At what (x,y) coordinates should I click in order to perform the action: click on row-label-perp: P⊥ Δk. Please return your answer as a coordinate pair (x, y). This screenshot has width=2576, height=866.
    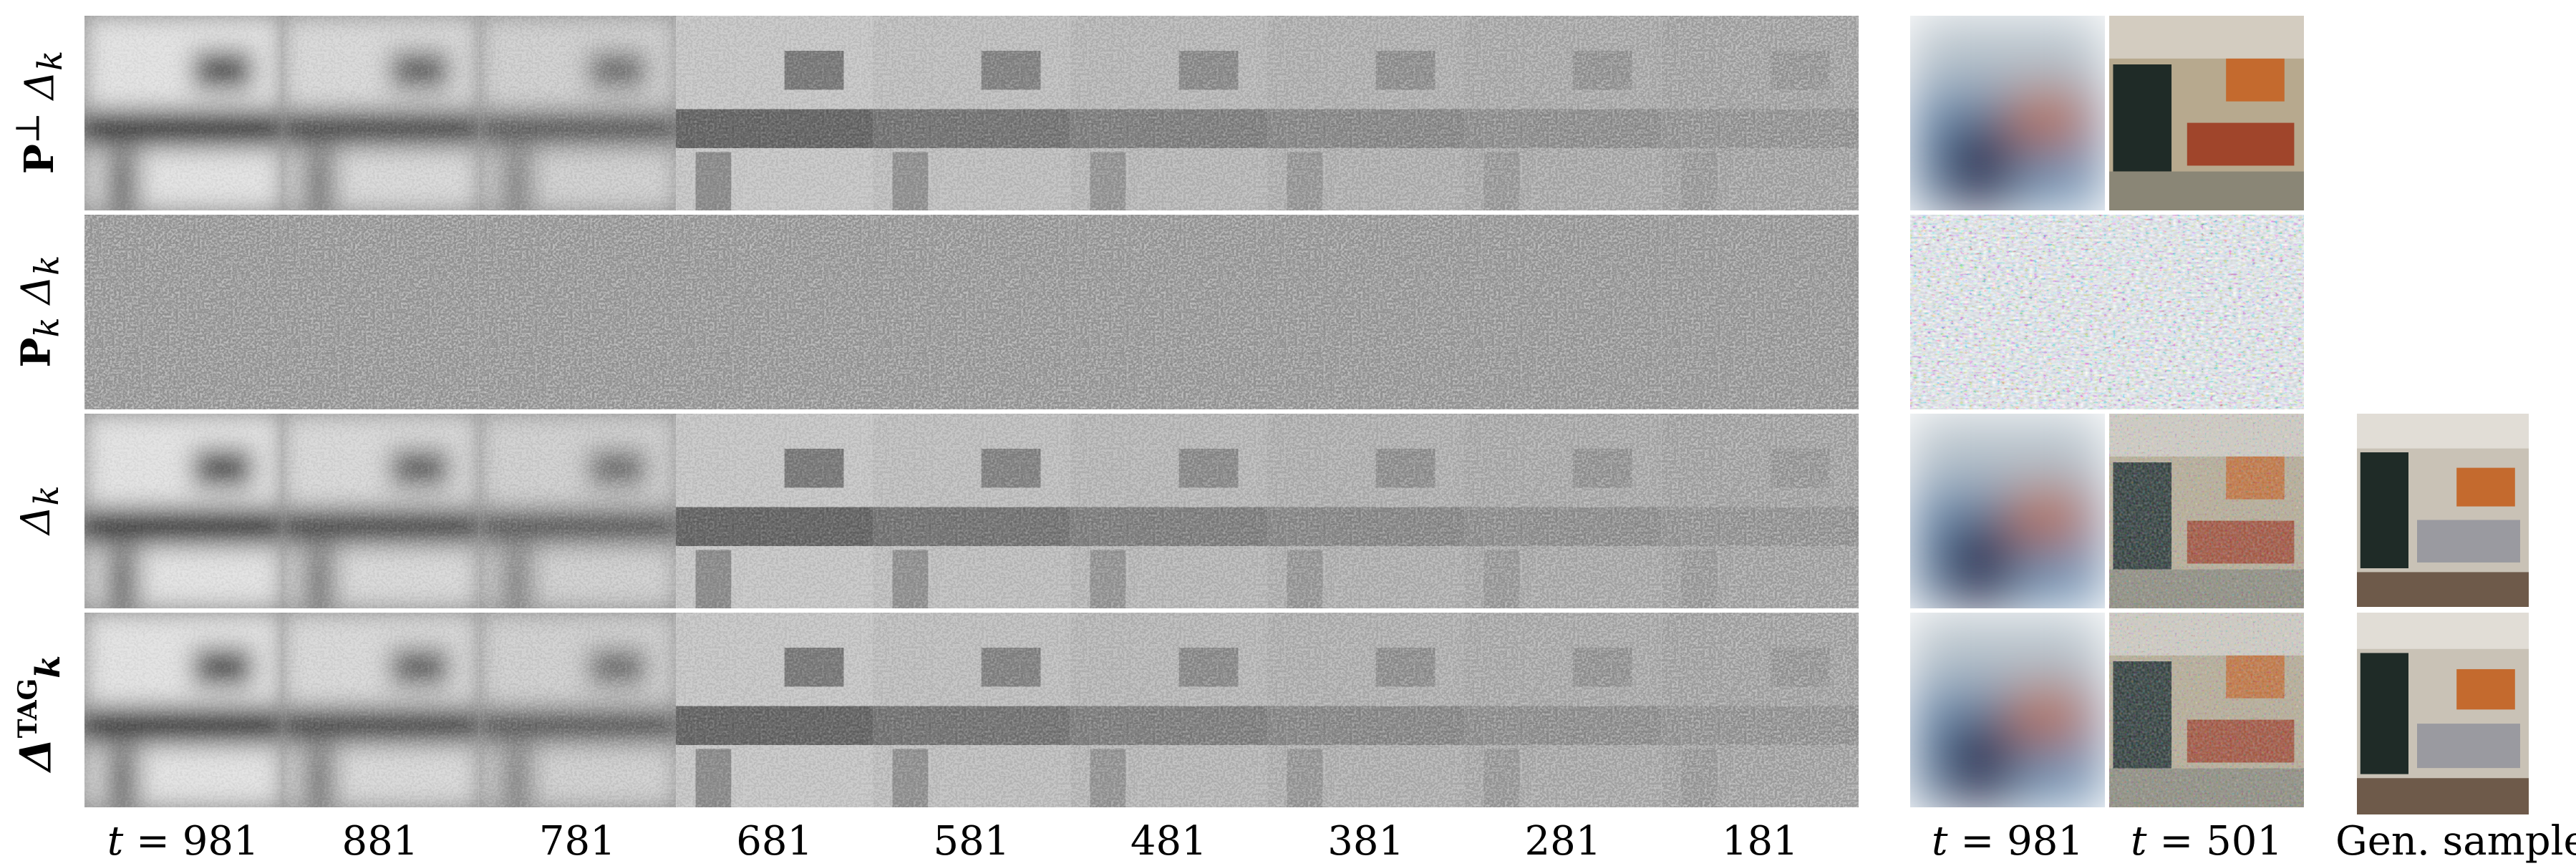
    Looking at the image, I should click on (39, 112).